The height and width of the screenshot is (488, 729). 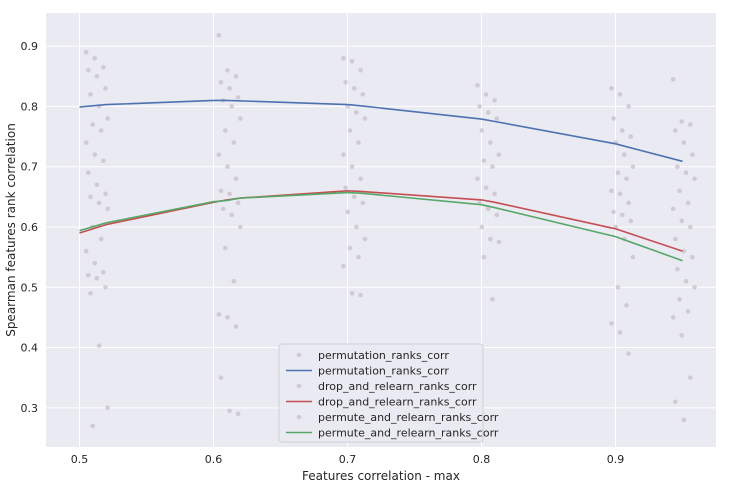 What do you see at coordinates (616, 459) in the screenshot?
I see `x-tick-label: 0.9` at bounding box center [616, 459].